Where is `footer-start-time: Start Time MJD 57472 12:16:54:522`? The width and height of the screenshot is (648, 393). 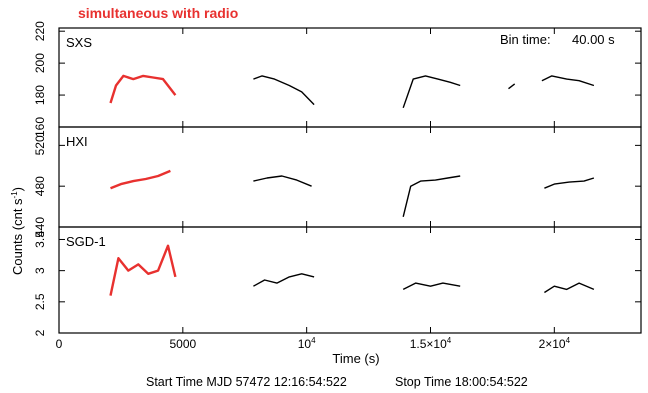
footer-start-time: Start Time MJD 57472 12:16:54:522 is located at coordinates (246, 382).